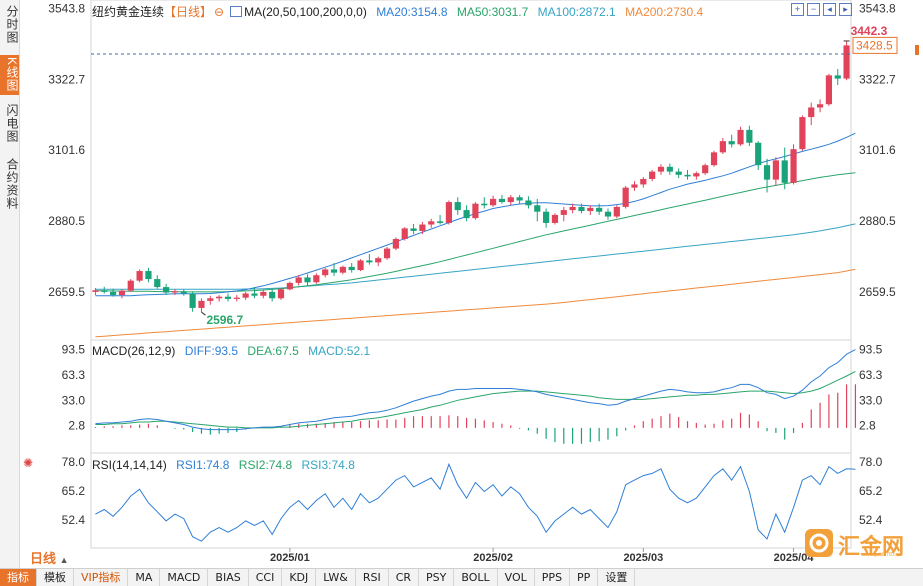  I want to click on indicator-tab-15: PP, so click(584, 577).